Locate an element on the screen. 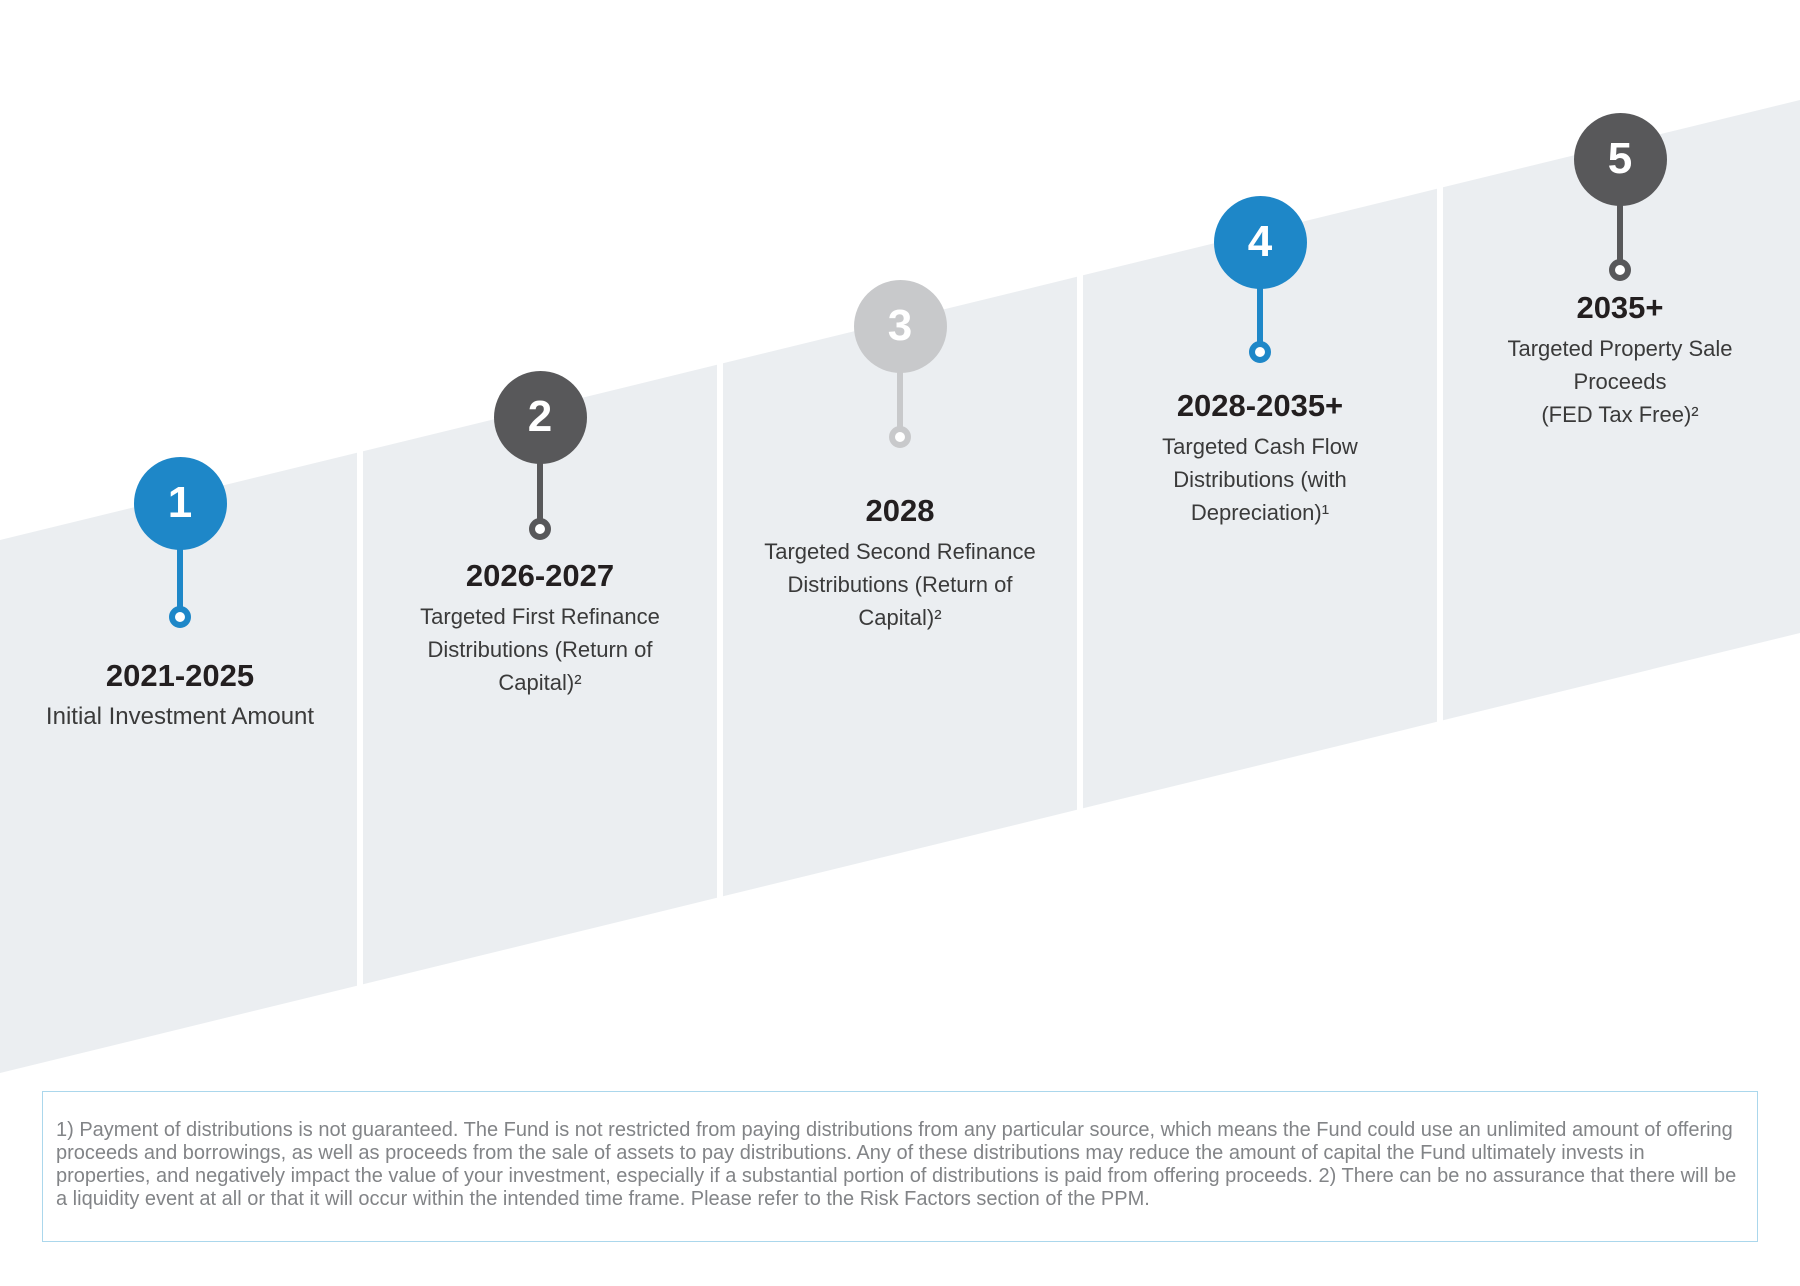 The width and height of the screenshot is (1800, 1286). milestone-3-ring is located at coordinates (900, 437).